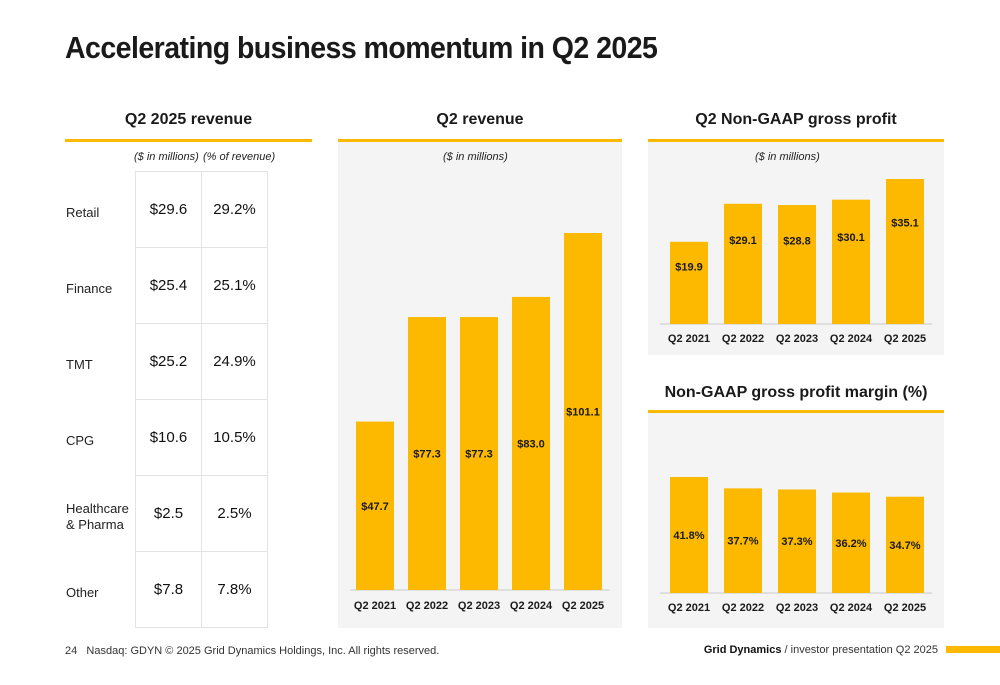 This screenshot has height=685, width=1000. What do you see at coordinates (973, 649) in the screenshot?
I see `footer-accent-bar` at bounding box center [973, 649].